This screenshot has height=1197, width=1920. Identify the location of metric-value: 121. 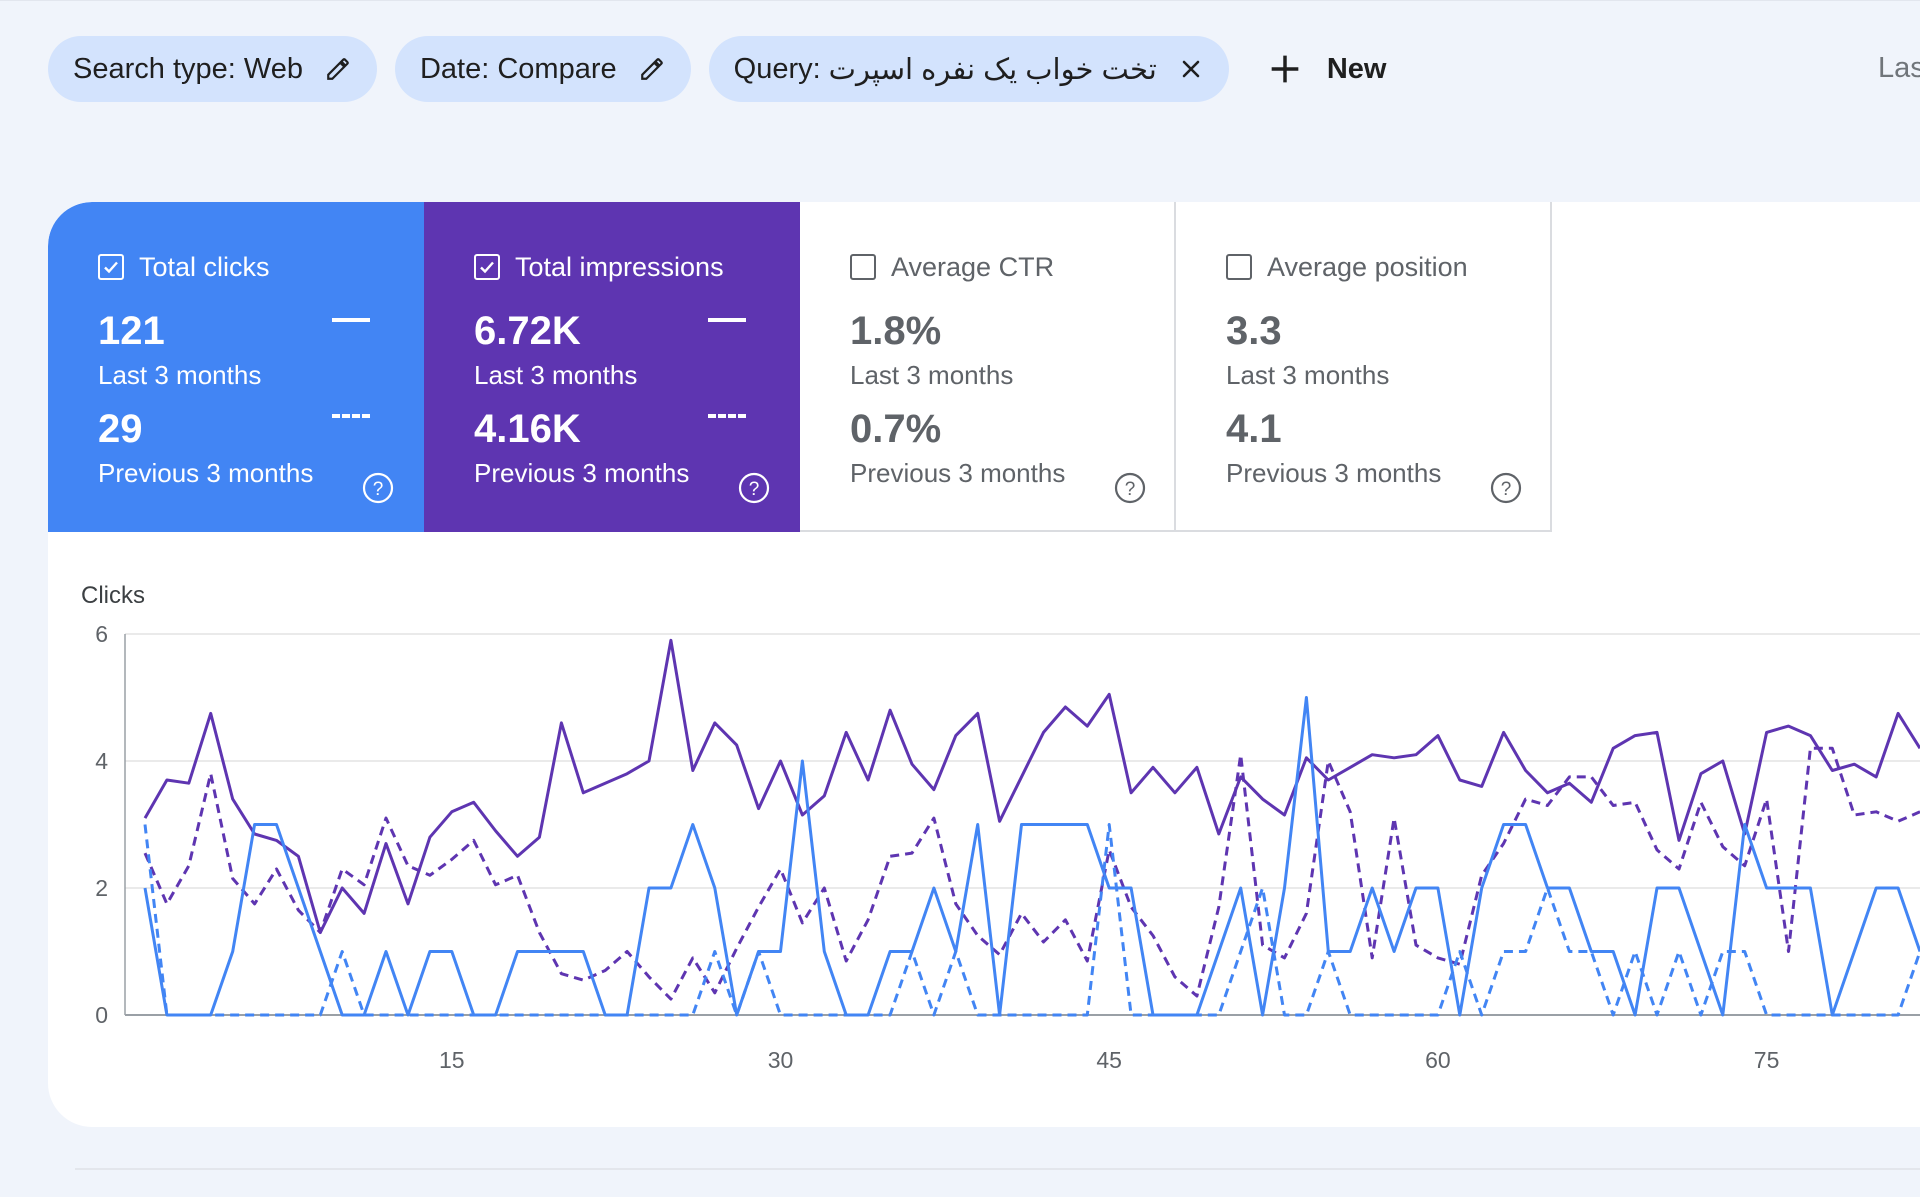
(131, 331).